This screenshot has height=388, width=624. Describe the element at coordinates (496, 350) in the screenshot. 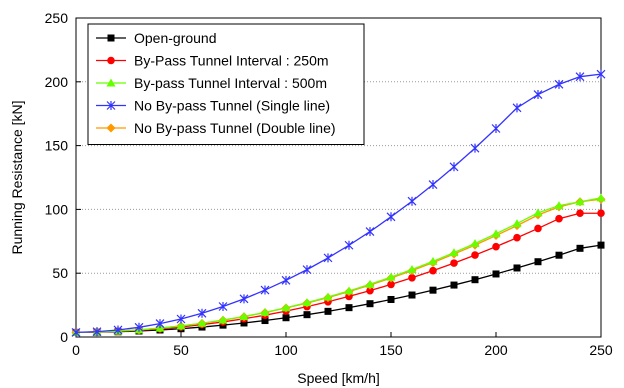

I see `x-tick-label: 200` at that location.